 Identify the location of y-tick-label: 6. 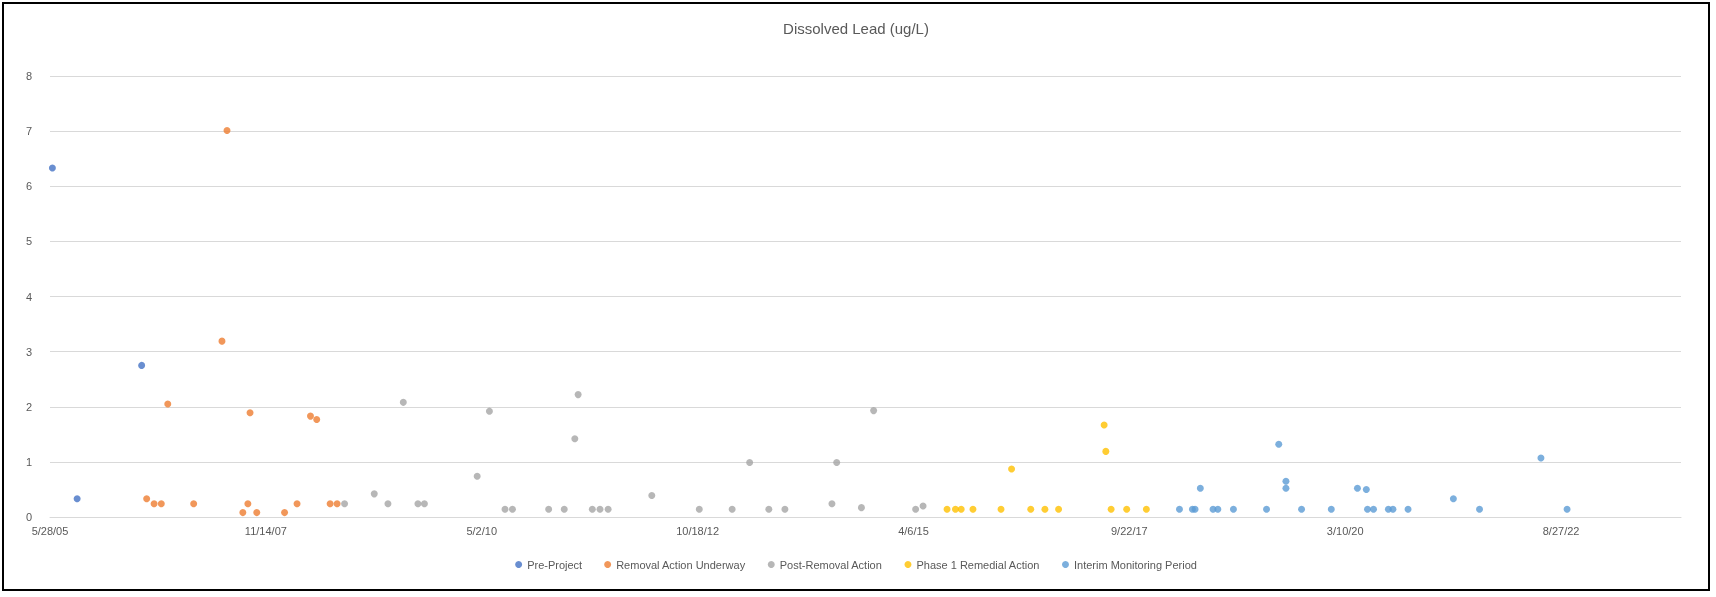
(28, 186).